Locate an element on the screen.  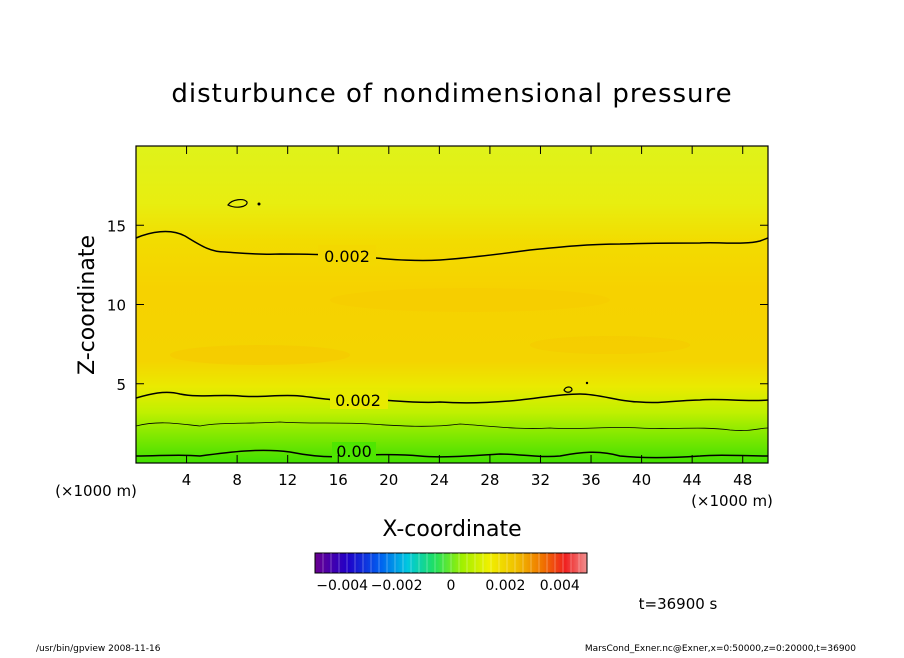
y-tick-label: 15 is located at coordinates (116, 226).